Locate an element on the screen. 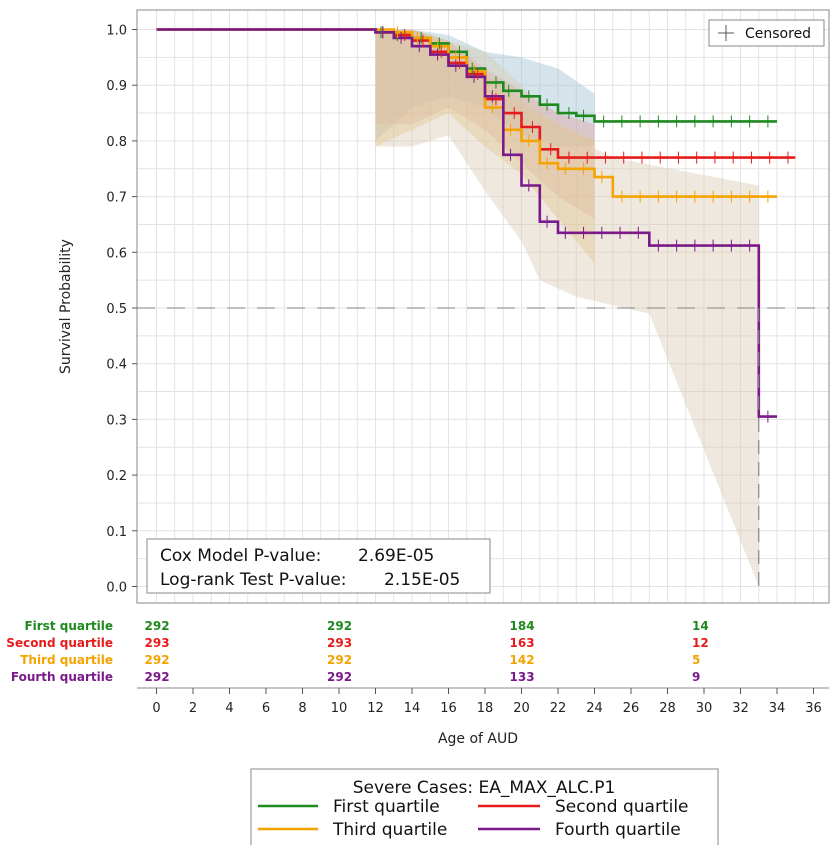  x-axis-ticks: 0 2 4 6 8 10 12 14 16 18 20 22 24 26 28 30 32 34 36 is located at coordinates (487, 702).